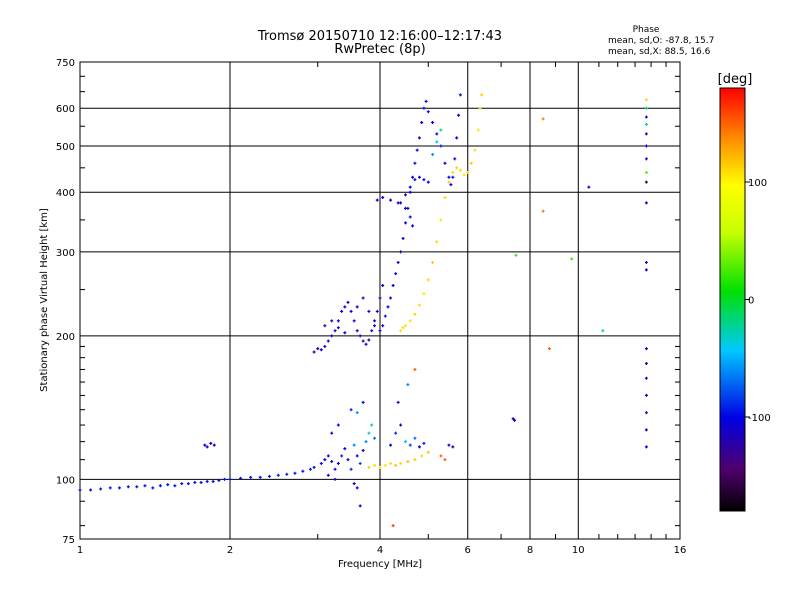 The width and height of the screenshot is (800, 600). I want to click on y-tick-label: 200, so click(65, 337).